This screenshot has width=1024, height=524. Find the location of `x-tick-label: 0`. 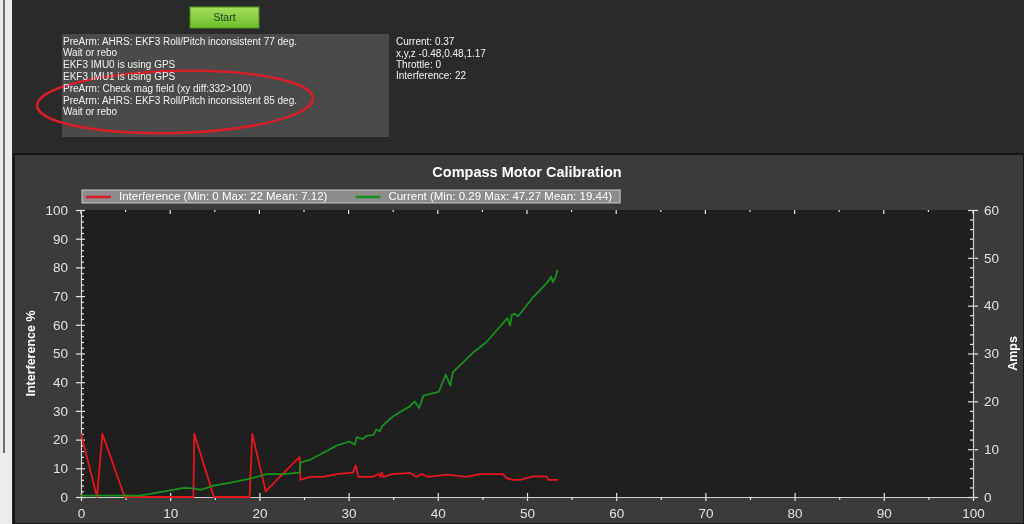

x-tick-label: 0 is located at coordinates (81, 513).